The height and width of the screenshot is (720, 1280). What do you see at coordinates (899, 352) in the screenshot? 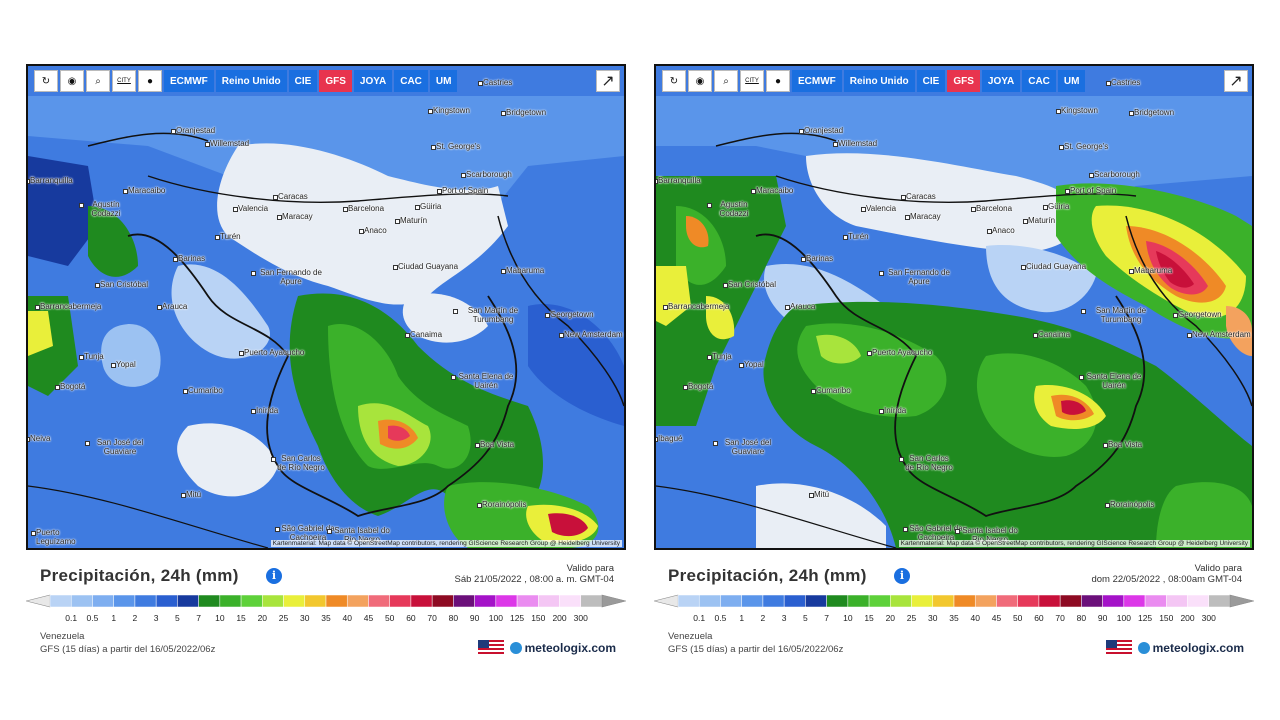
I see `city-label: Puerto Ayacucho` at bounding box center [899, 352].